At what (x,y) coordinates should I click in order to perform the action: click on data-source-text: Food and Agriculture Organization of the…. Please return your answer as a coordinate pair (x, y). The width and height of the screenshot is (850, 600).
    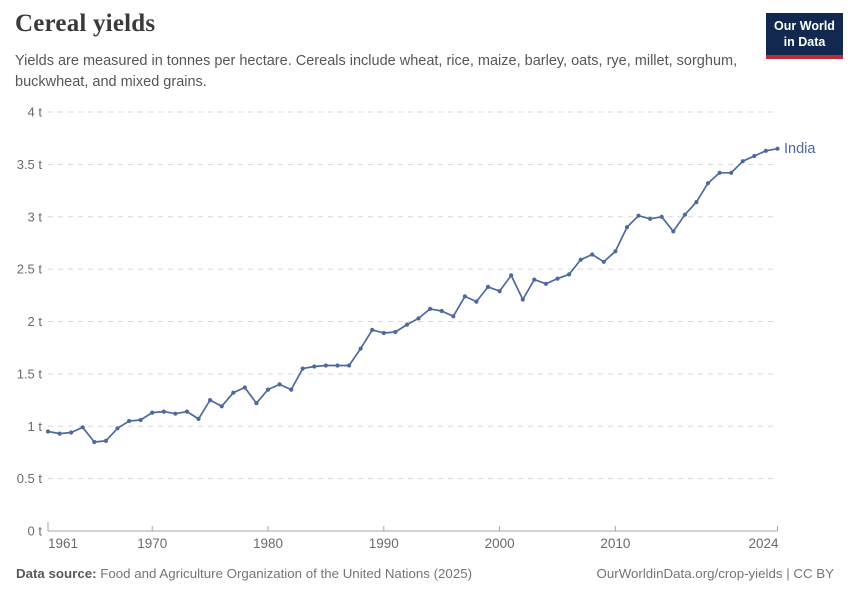
    Looking at the image, I should click on (284, 573).